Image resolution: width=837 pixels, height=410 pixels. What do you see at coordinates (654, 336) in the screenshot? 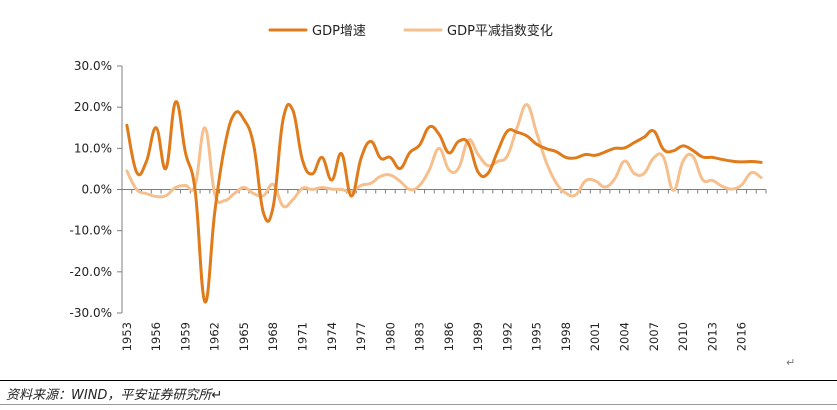
I see `x-tick-label: 2007` at bounding box center [654, 336].